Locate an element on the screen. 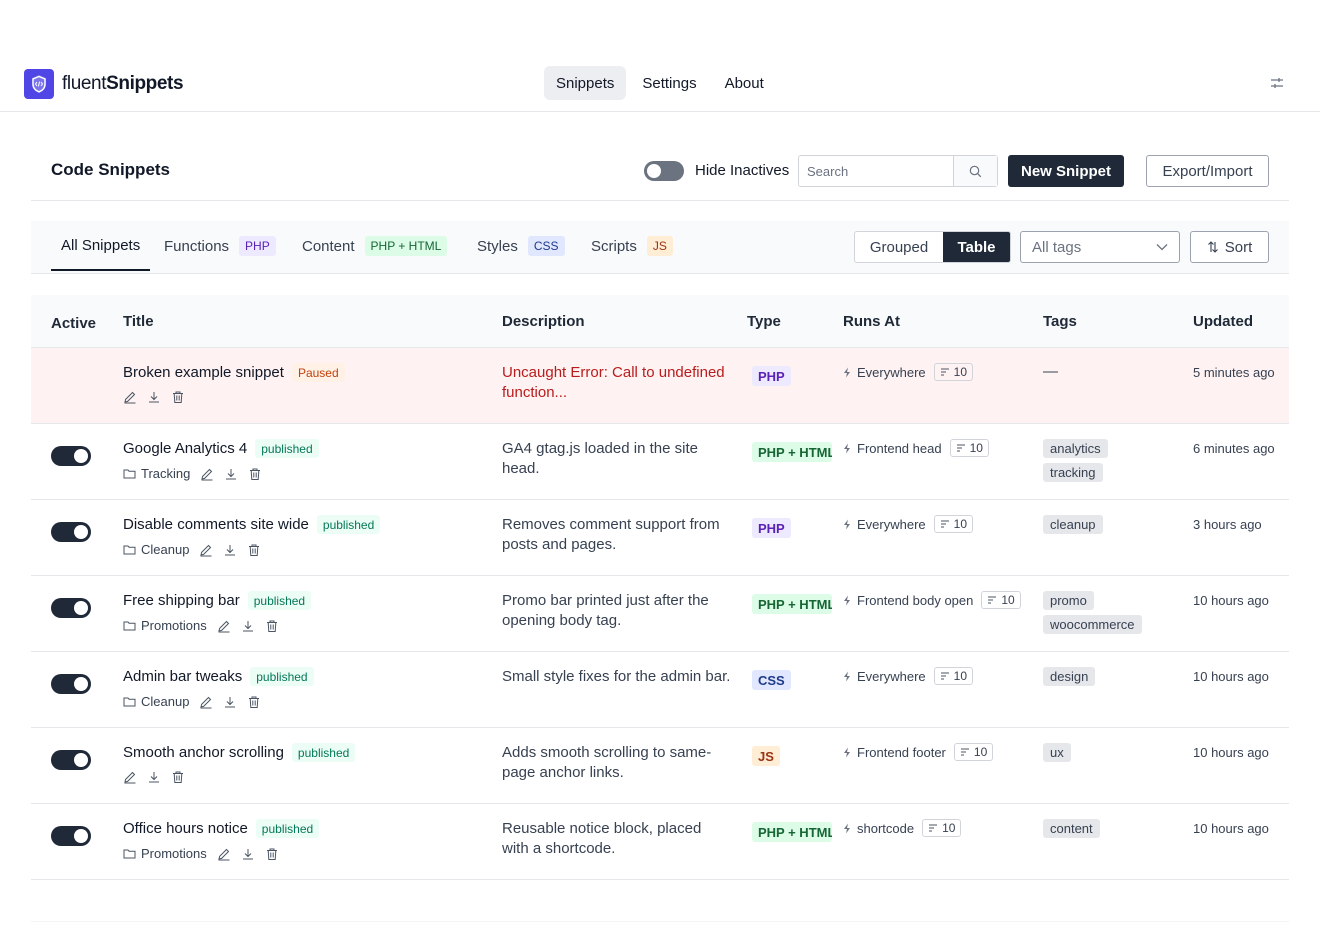 This screenshot has width=1320, height=949. runs-at: Everywhere 10 is located at coordinates (908, 524).